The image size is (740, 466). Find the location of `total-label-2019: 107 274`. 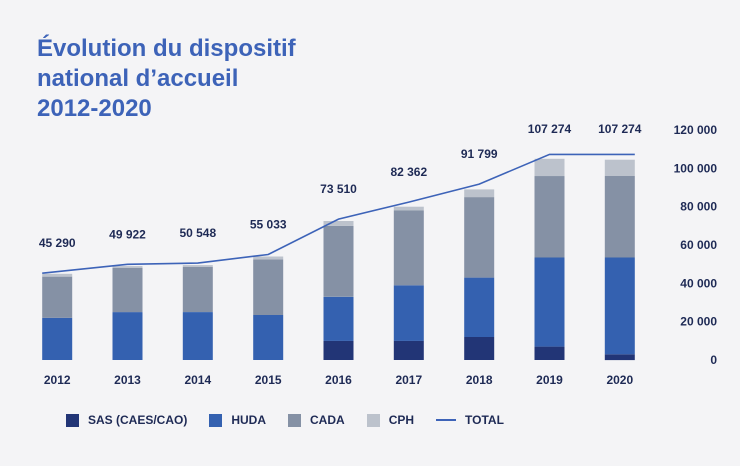

total-label-2019: 107 274 is located at coordinates (550, 129).